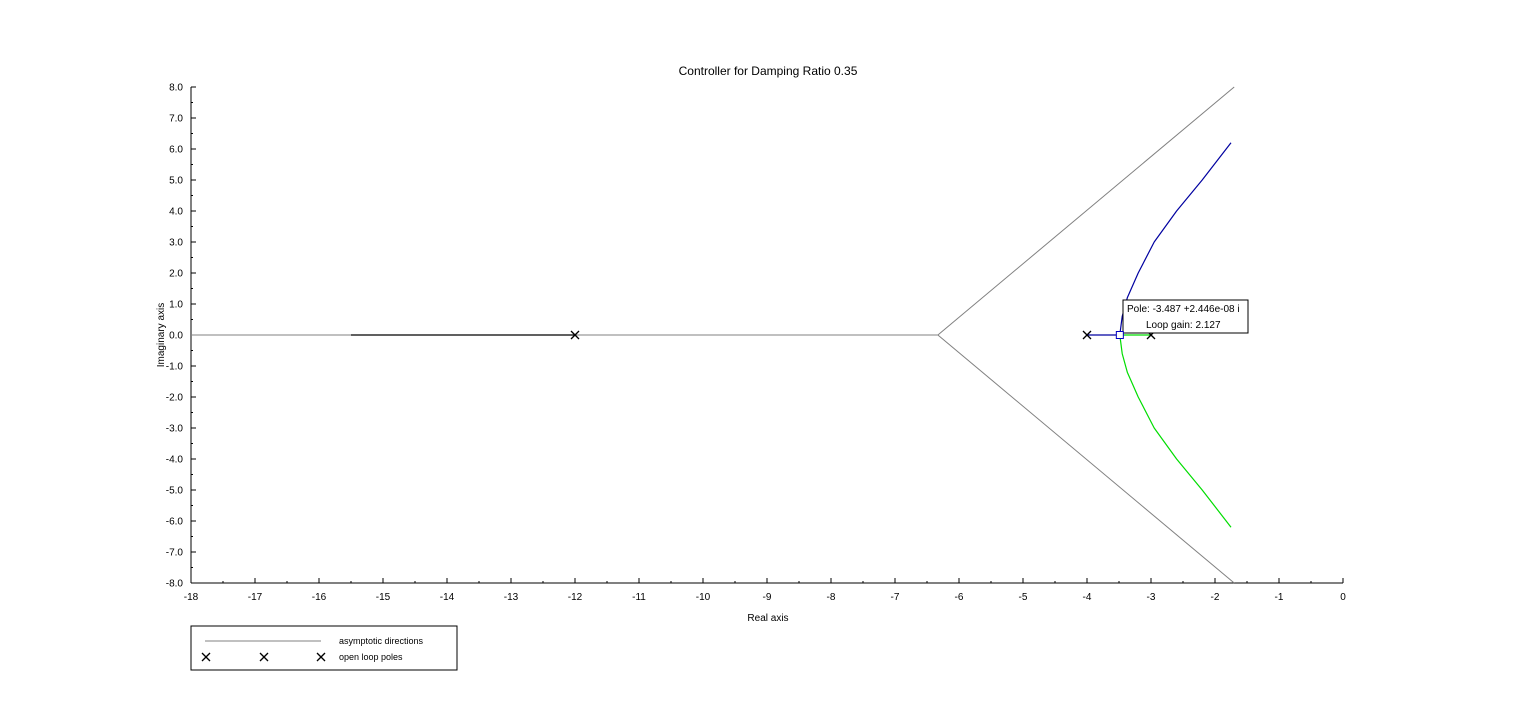  What do you see at coordinates (383, 597) in the screenshot?
I see `x-tick-label: -15` at bounding box center [383, 597].